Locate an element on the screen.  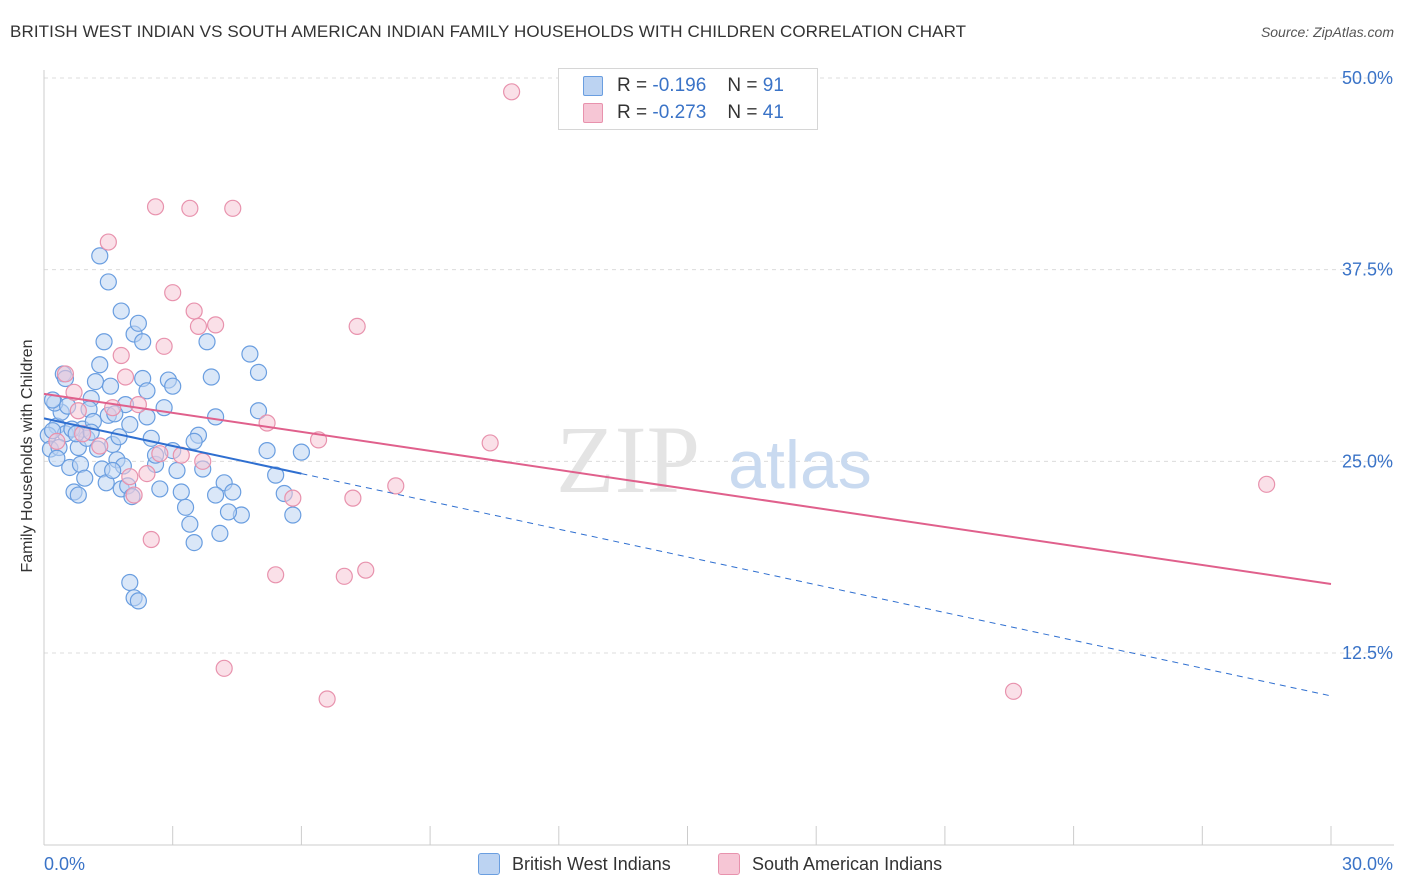
x-tick-label: 0.0% is located at coordinates (64, 864).